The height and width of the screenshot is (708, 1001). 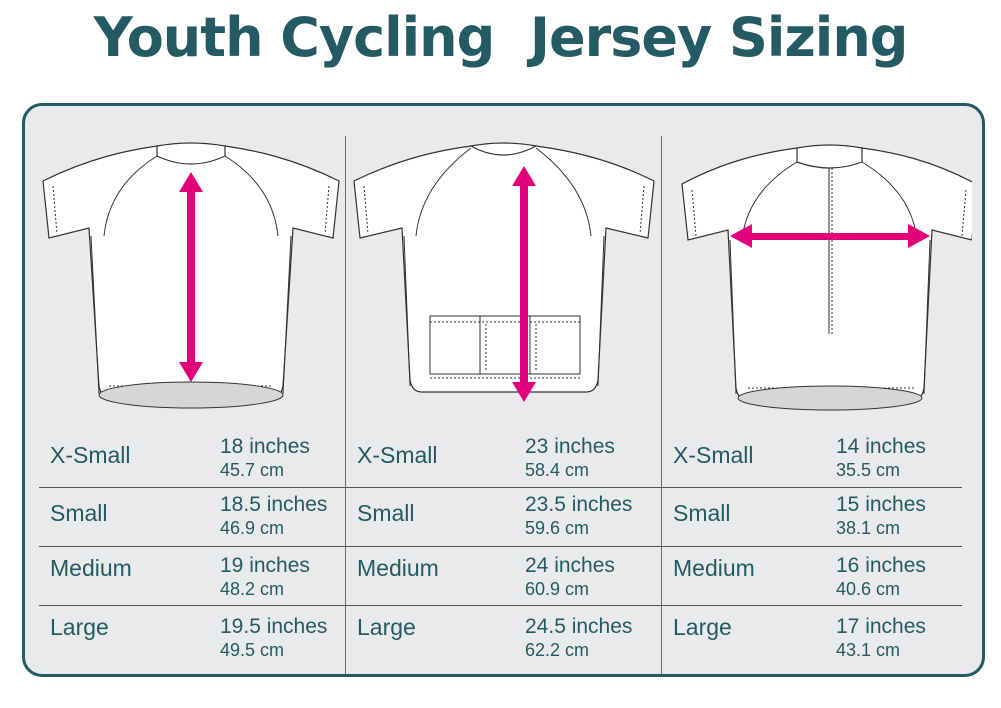 What do you see at coordinates (868, 470) in the screenshot?
I see `cm-value: 35.5 cm` at bounding box center [868, 470].